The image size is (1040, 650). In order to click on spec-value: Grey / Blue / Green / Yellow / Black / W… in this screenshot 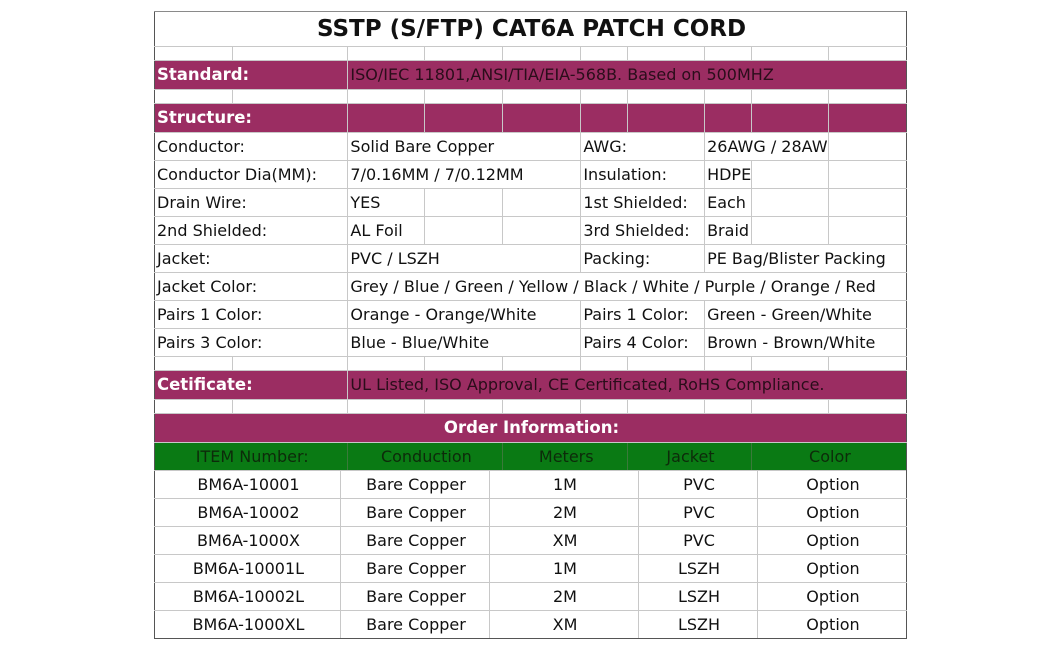, I will do `click(627, 286)`.